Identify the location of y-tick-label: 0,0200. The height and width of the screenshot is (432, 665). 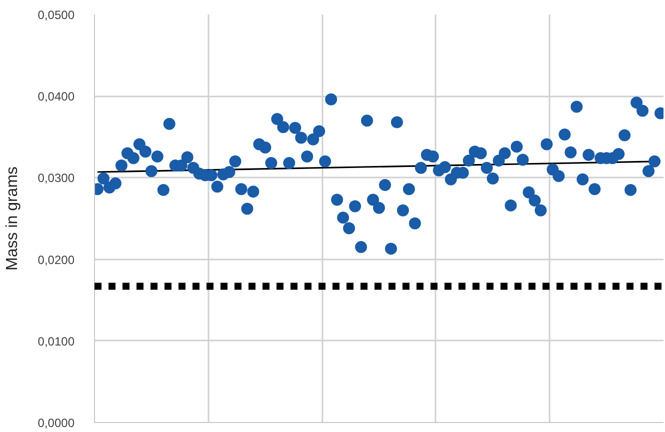
(56, 259).